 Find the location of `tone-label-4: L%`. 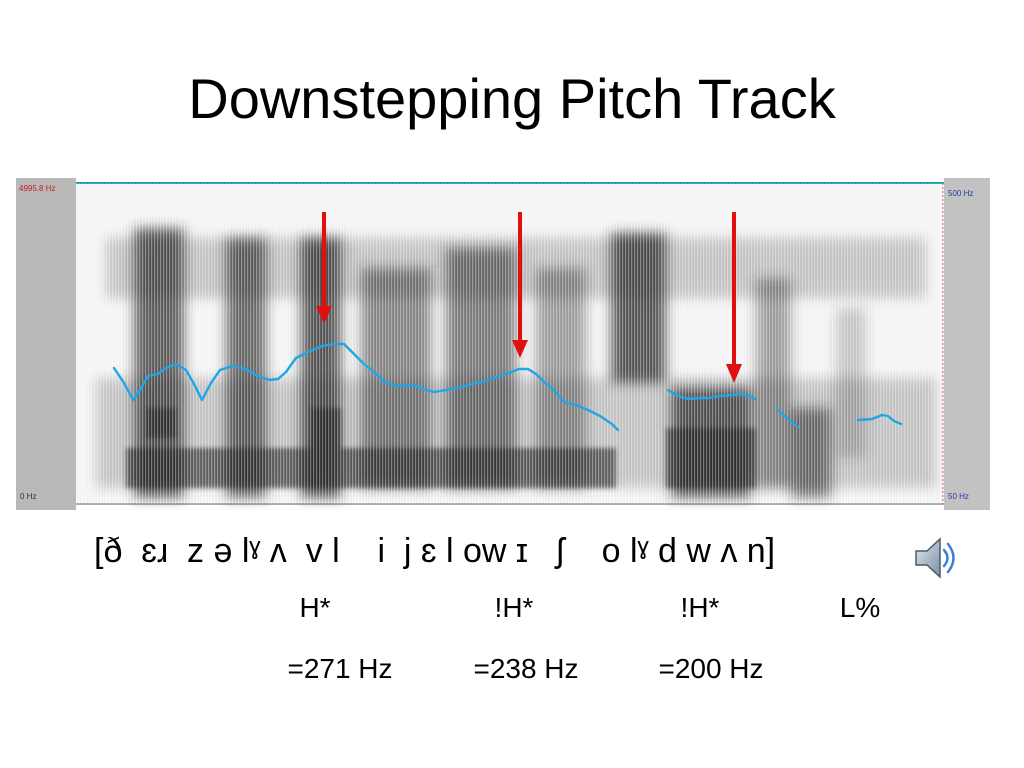

tone-label-4: L% is located at coordinates (860, 607).